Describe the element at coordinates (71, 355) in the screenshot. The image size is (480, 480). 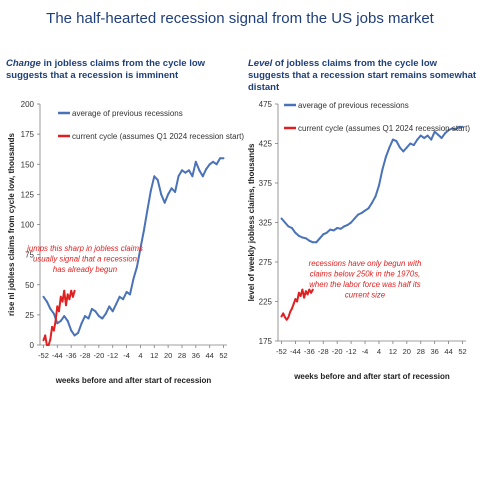
I see `x-tick-label: -36` at that location.